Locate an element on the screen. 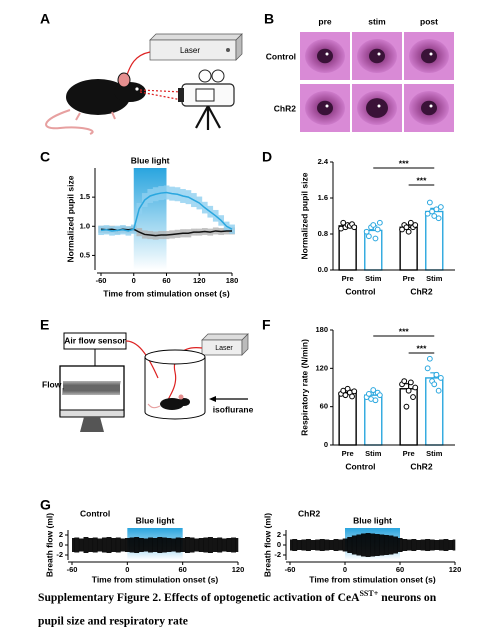 This screenshot has width=499, height=636. eye-glint is located at coordinates (379, 106).